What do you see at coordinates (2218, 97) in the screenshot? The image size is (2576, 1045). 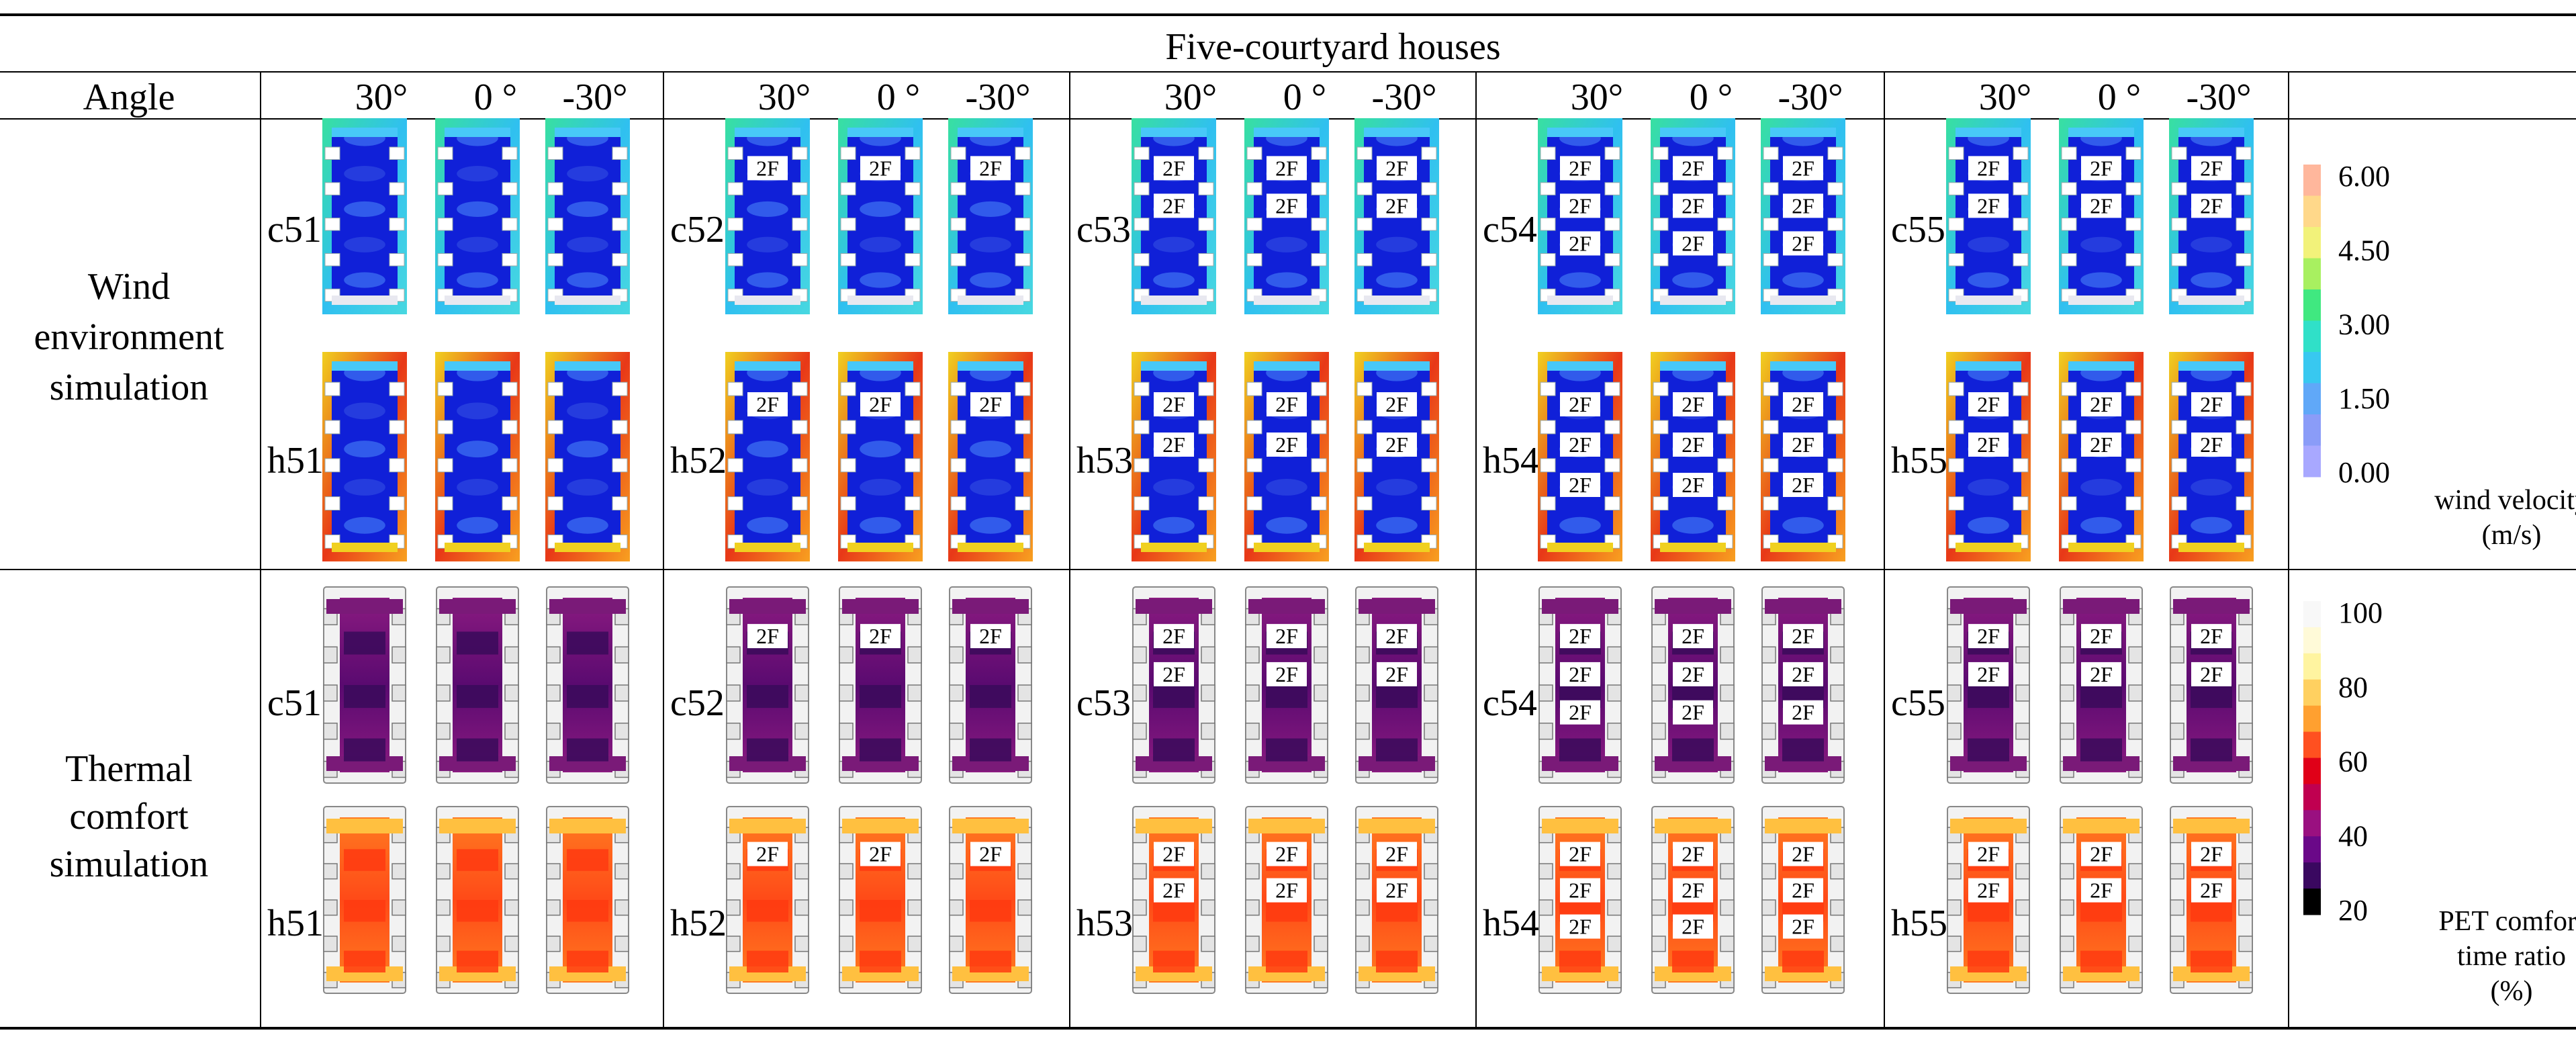 I see `angle-label: -30°` at bounding box center [2218, 97].